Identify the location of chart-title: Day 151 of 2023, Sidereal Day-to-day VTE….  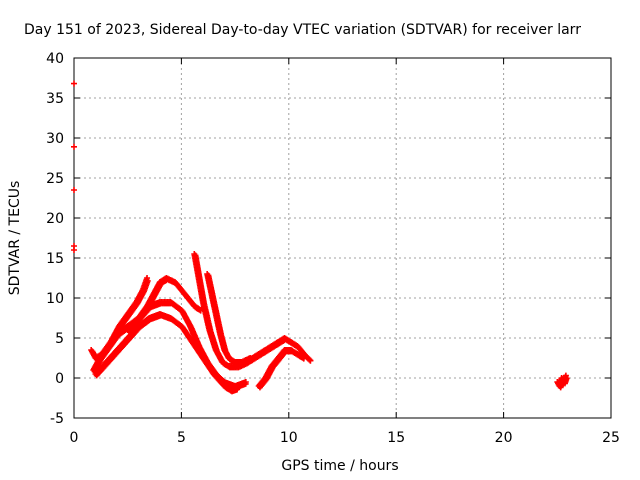
(302, 30).